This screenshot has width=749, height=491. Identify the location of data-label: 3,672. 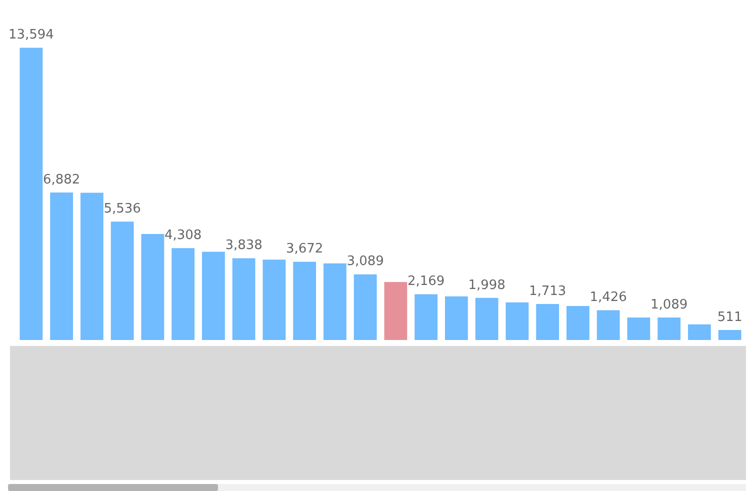
(305, 249).